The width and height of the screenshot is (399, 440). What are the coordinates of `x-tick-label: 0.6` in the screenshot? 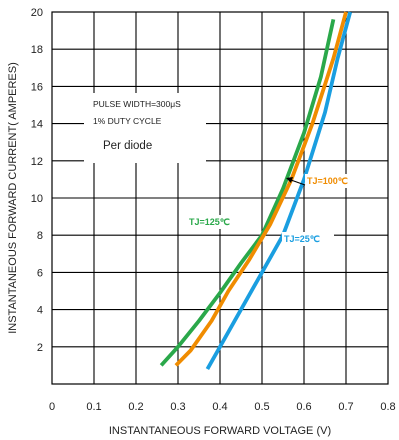 It's located at (303, 407).